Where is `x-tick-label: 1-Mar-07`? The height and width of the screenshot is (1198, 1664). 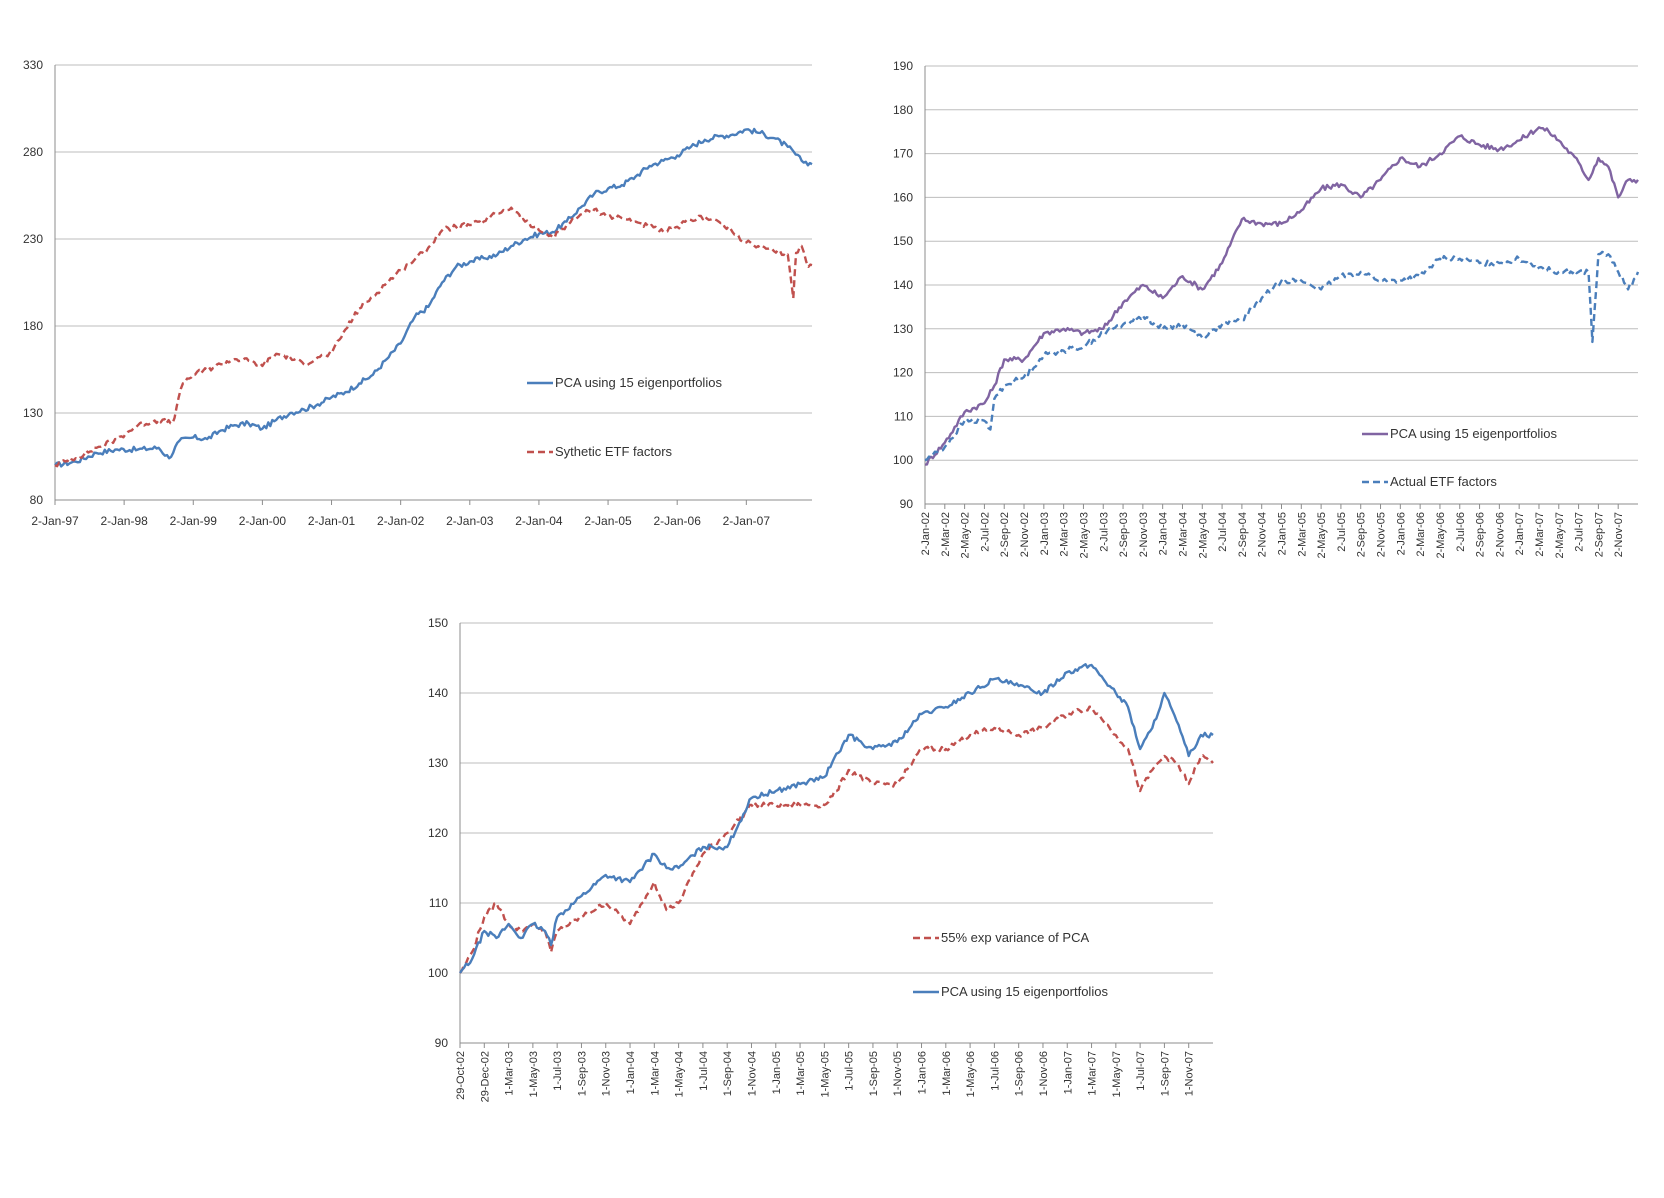
x-tick-label: 1-Mar-07 is located at coordinates (1093, 1073).